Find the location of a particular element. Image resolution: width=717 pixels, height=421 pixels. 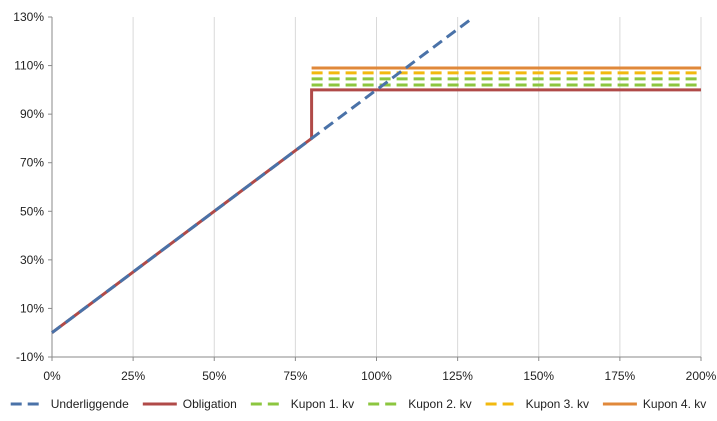

legend-item: Kupon 1. kv is located at coordinates (302, 404).